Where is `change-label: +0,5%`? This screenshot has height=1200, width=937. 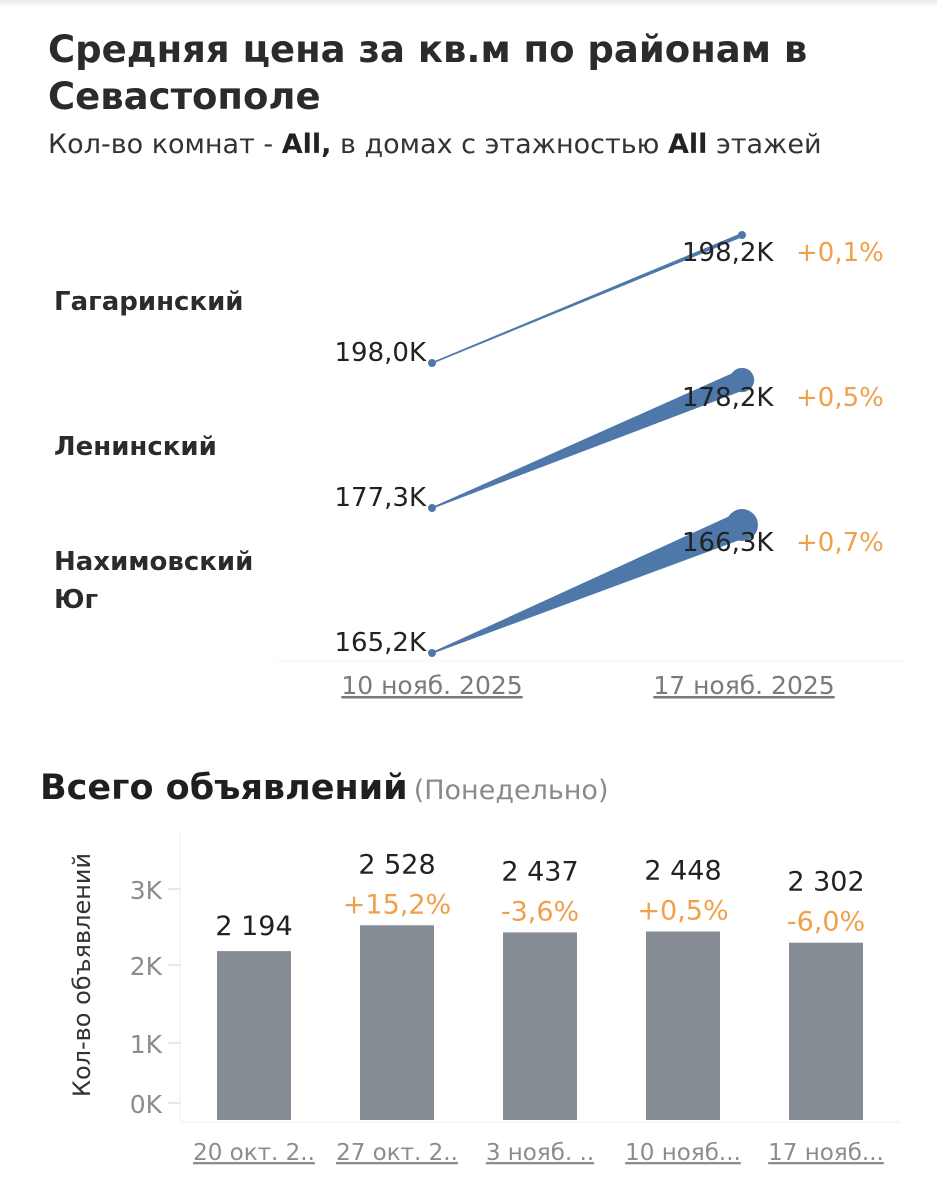
change-label: +0,5% is located at coordinates (840, 398).